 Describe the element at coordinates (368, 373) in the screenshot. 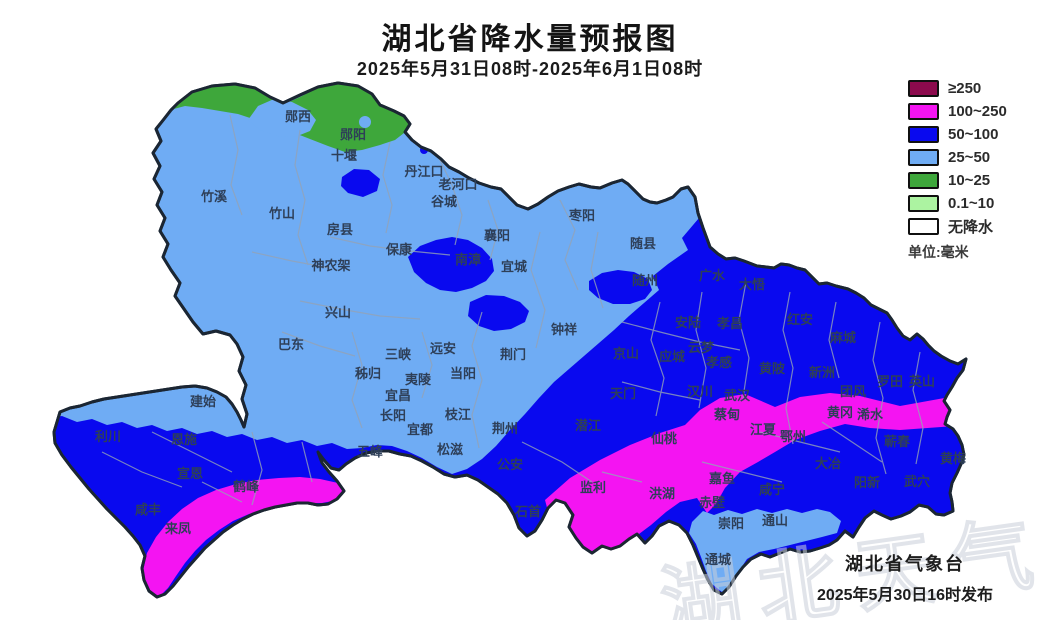

I see `city-label: 秭归` at that location.